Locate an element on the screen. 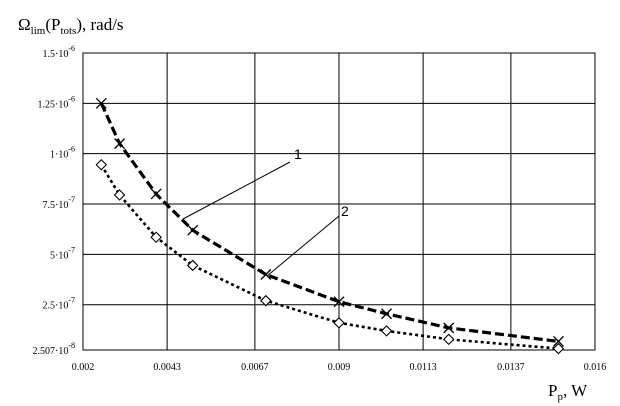 The height and width of the screenshot is (406, 620). x-axis-label-unit: , W is located at coordinates (575, 390).